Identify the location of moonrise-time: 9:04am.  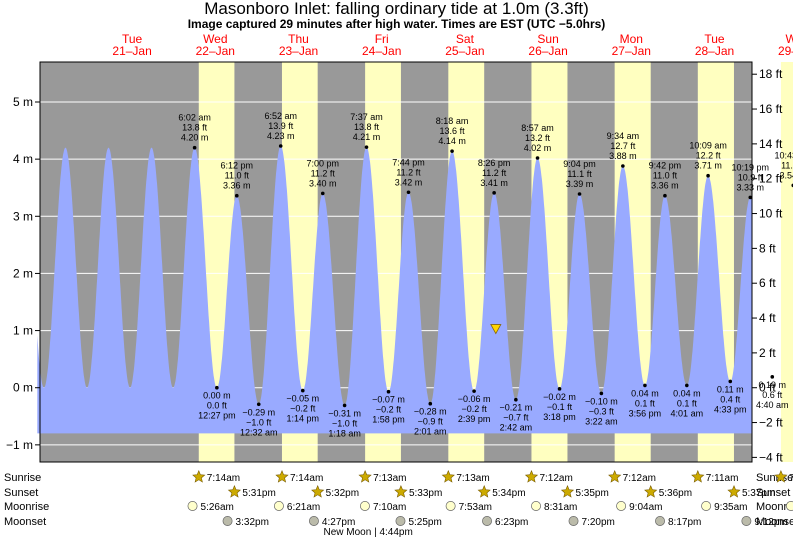
(645, 507).